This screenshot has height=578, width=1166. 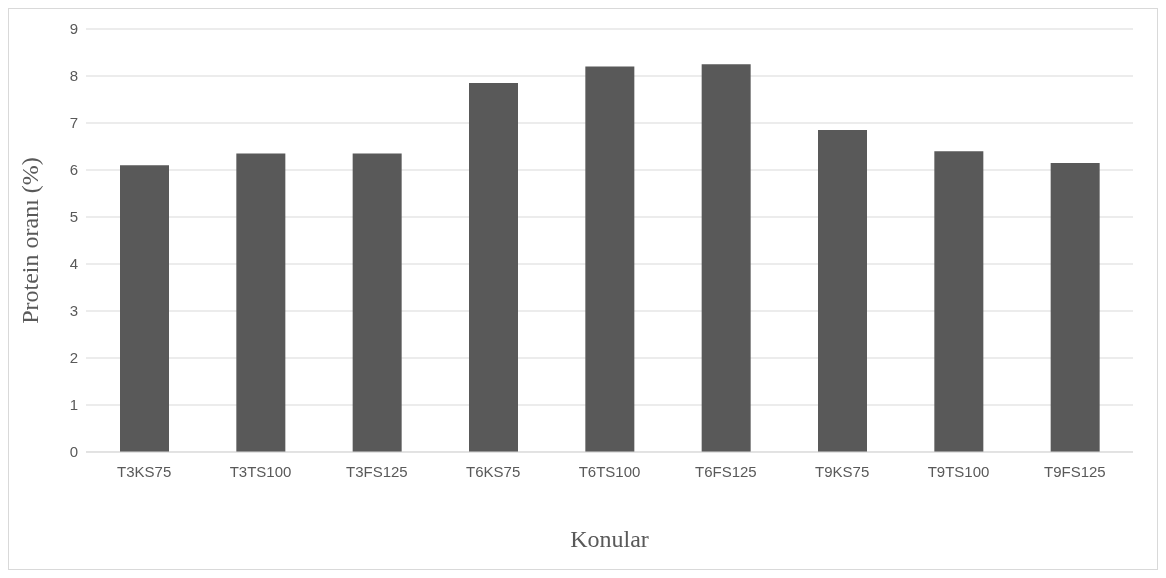 What do you see at coordinates (609, 539) in the screenshot?
I see `x-axis-title: Konular` at bounding box center [609, 539].